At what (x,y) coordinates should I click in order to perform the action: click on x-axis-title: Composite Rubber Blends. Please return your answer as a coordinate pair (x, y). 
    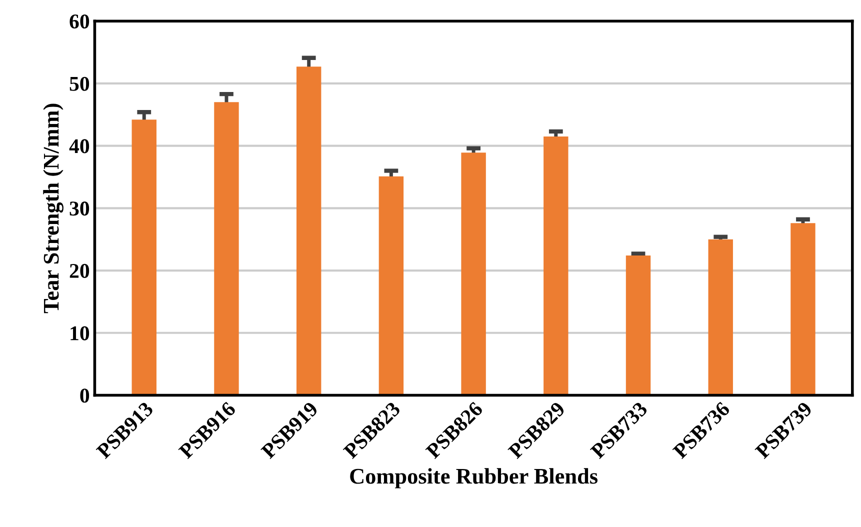
    Looking at the image, I should click on (474, 478).